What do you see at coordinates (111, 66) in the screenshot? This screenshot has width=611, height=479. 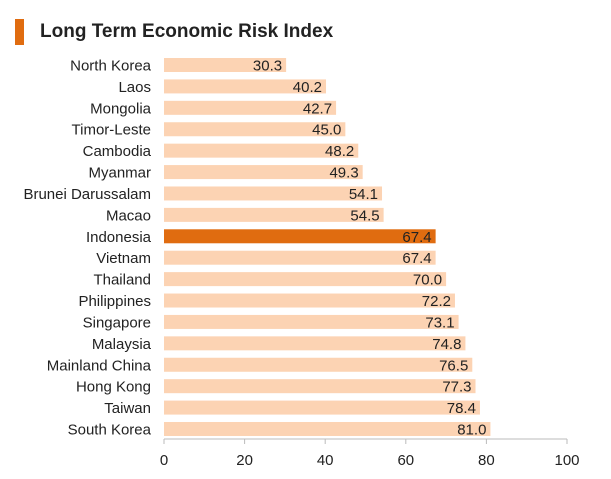 I see `category-label-north-korea: North Korea` at bounding box center [111, 66].